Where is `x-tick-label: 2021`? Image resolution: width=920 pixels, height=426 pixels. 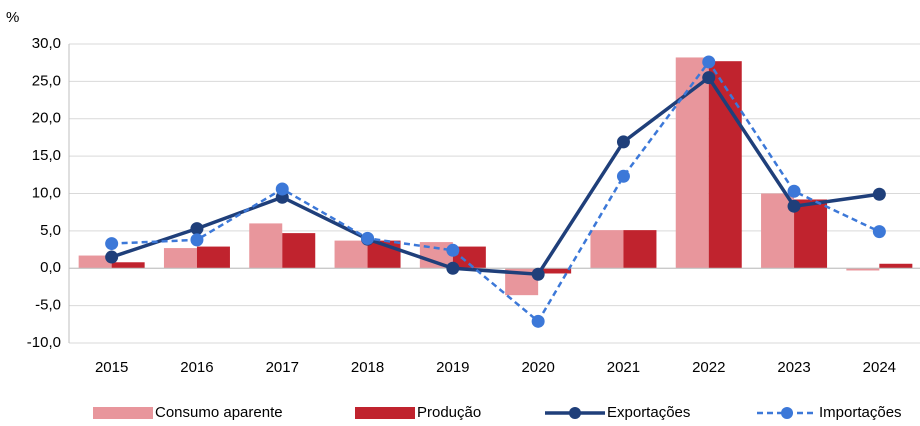 x-tick-label: 2021 is located at coordinates (623, 367).